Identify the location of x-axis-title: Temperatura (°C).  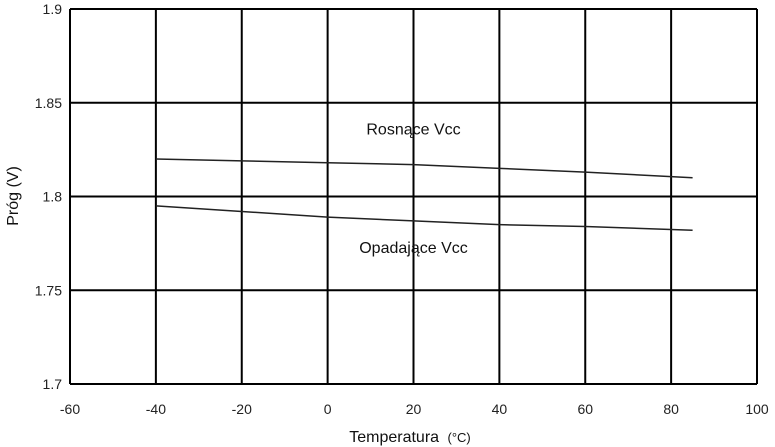
(410, 437).